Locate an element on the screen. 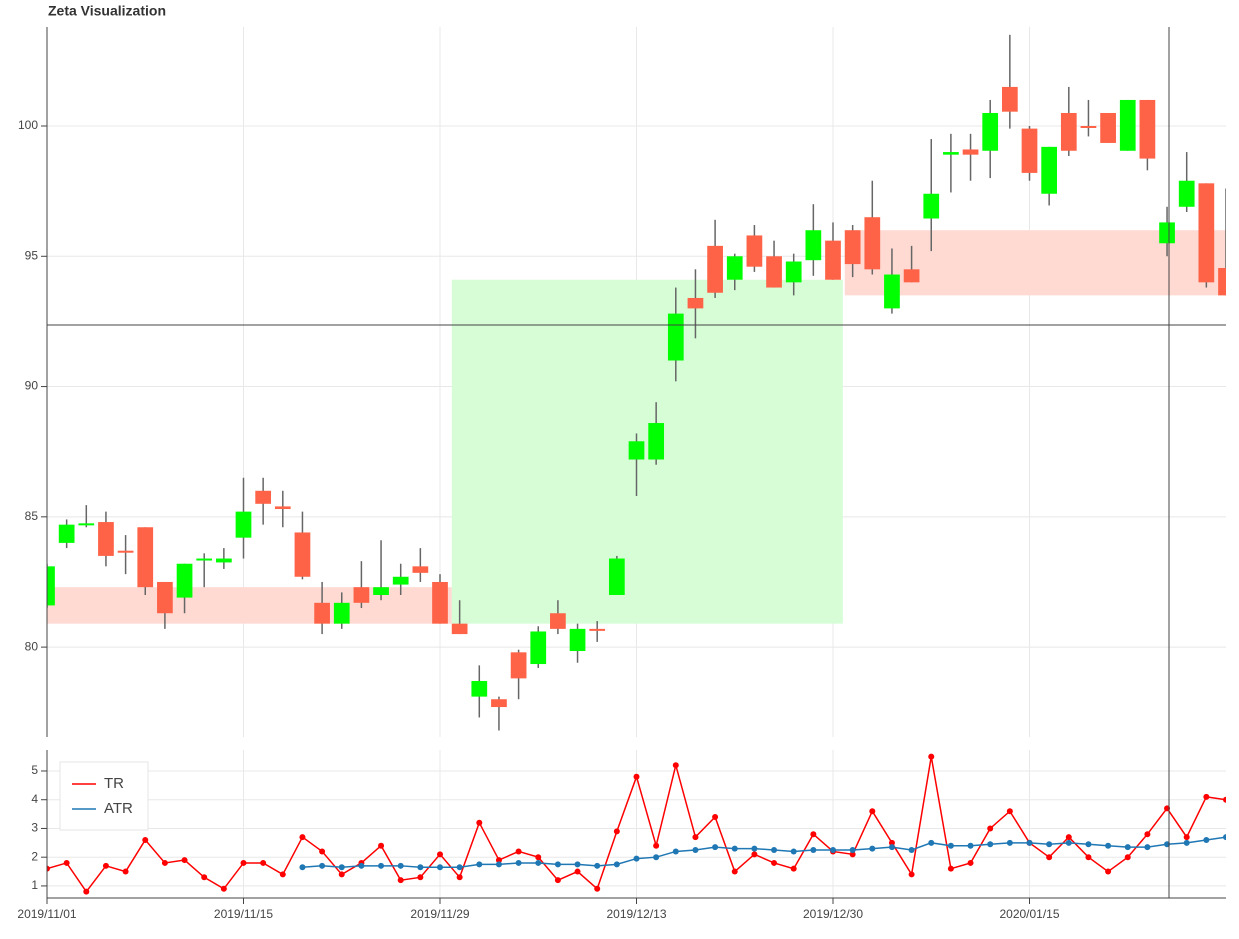 The image size is (1239, 939). legend-label: ATR is located at coordinates (118, 808).